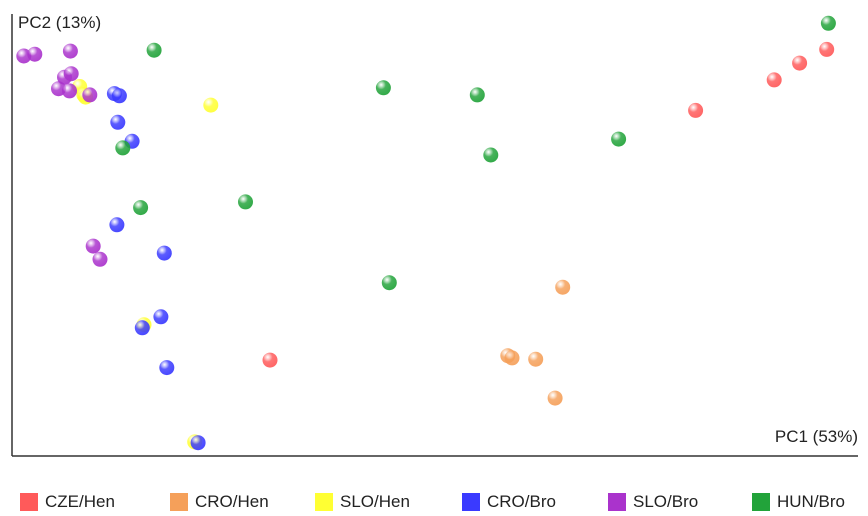  I want to click on legend-item-slo-hen: SLO/Hen, so click(362, 502).